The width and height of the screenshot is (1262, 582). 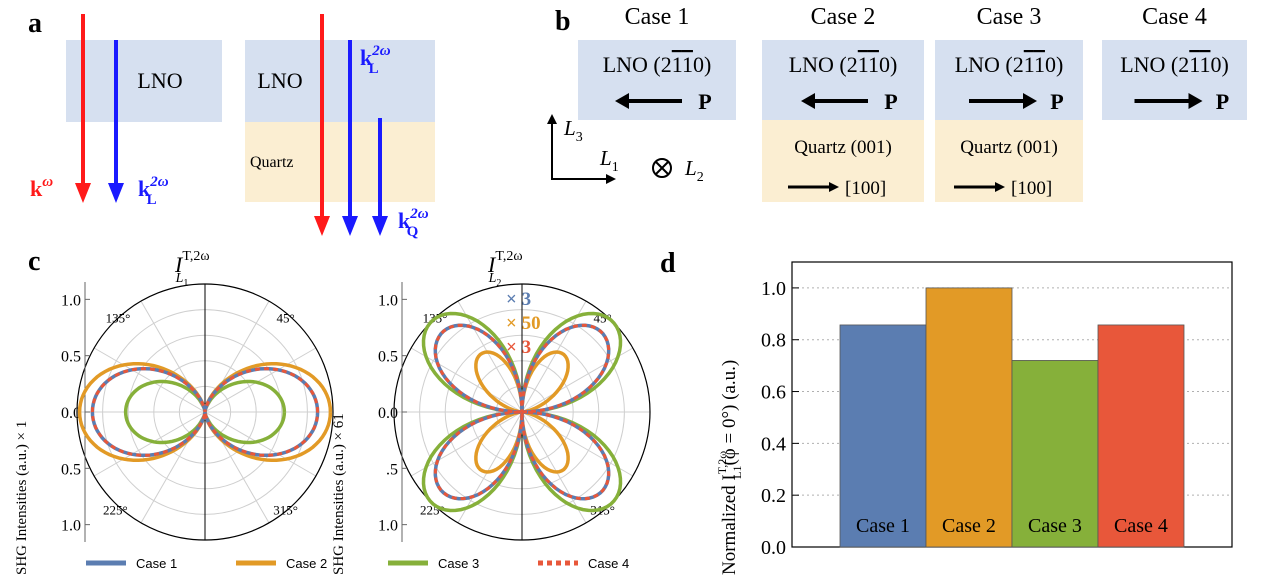 I want to click on polar-right-ylabel: SHG Intensities (a.u.) × 61, so click(x=339, y=494).